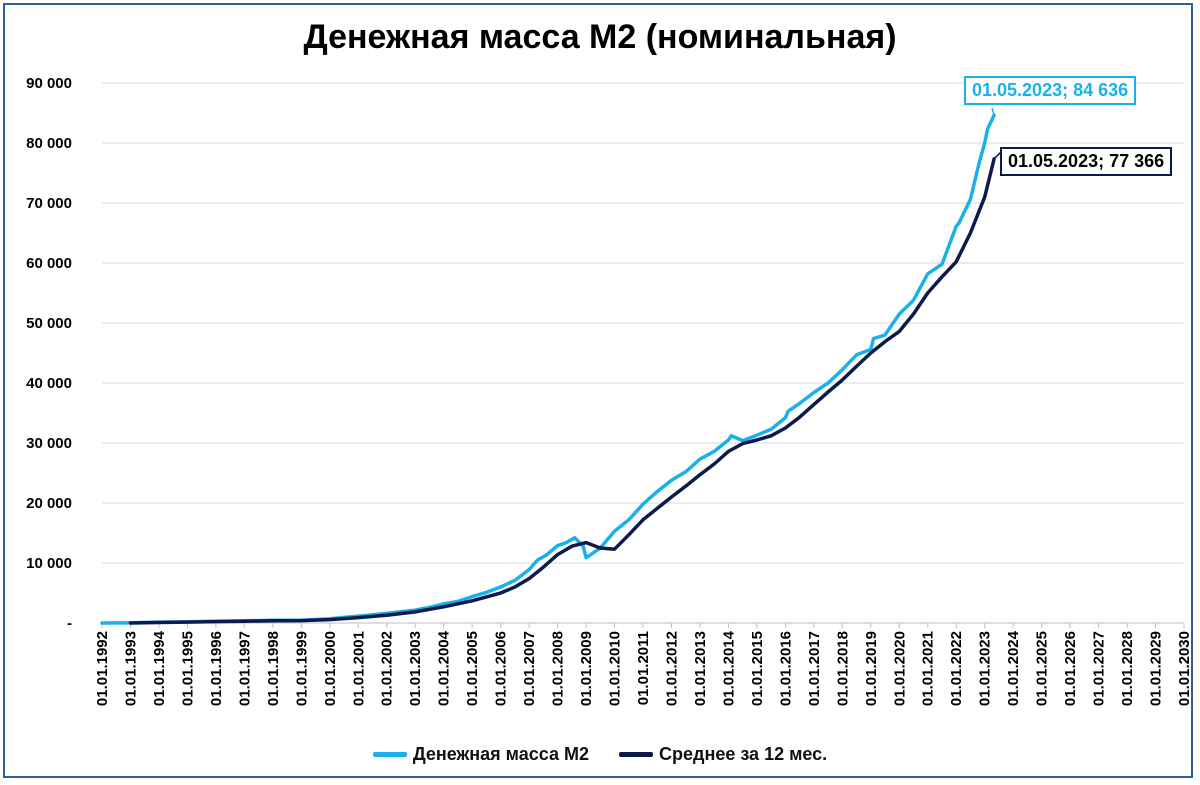 The image size is (1200, 785). What do you see at coordinates (1127, 668) in the screenshot?
I see `x-tick-label: 01.01.2028` at bounding box center [1127, 668].